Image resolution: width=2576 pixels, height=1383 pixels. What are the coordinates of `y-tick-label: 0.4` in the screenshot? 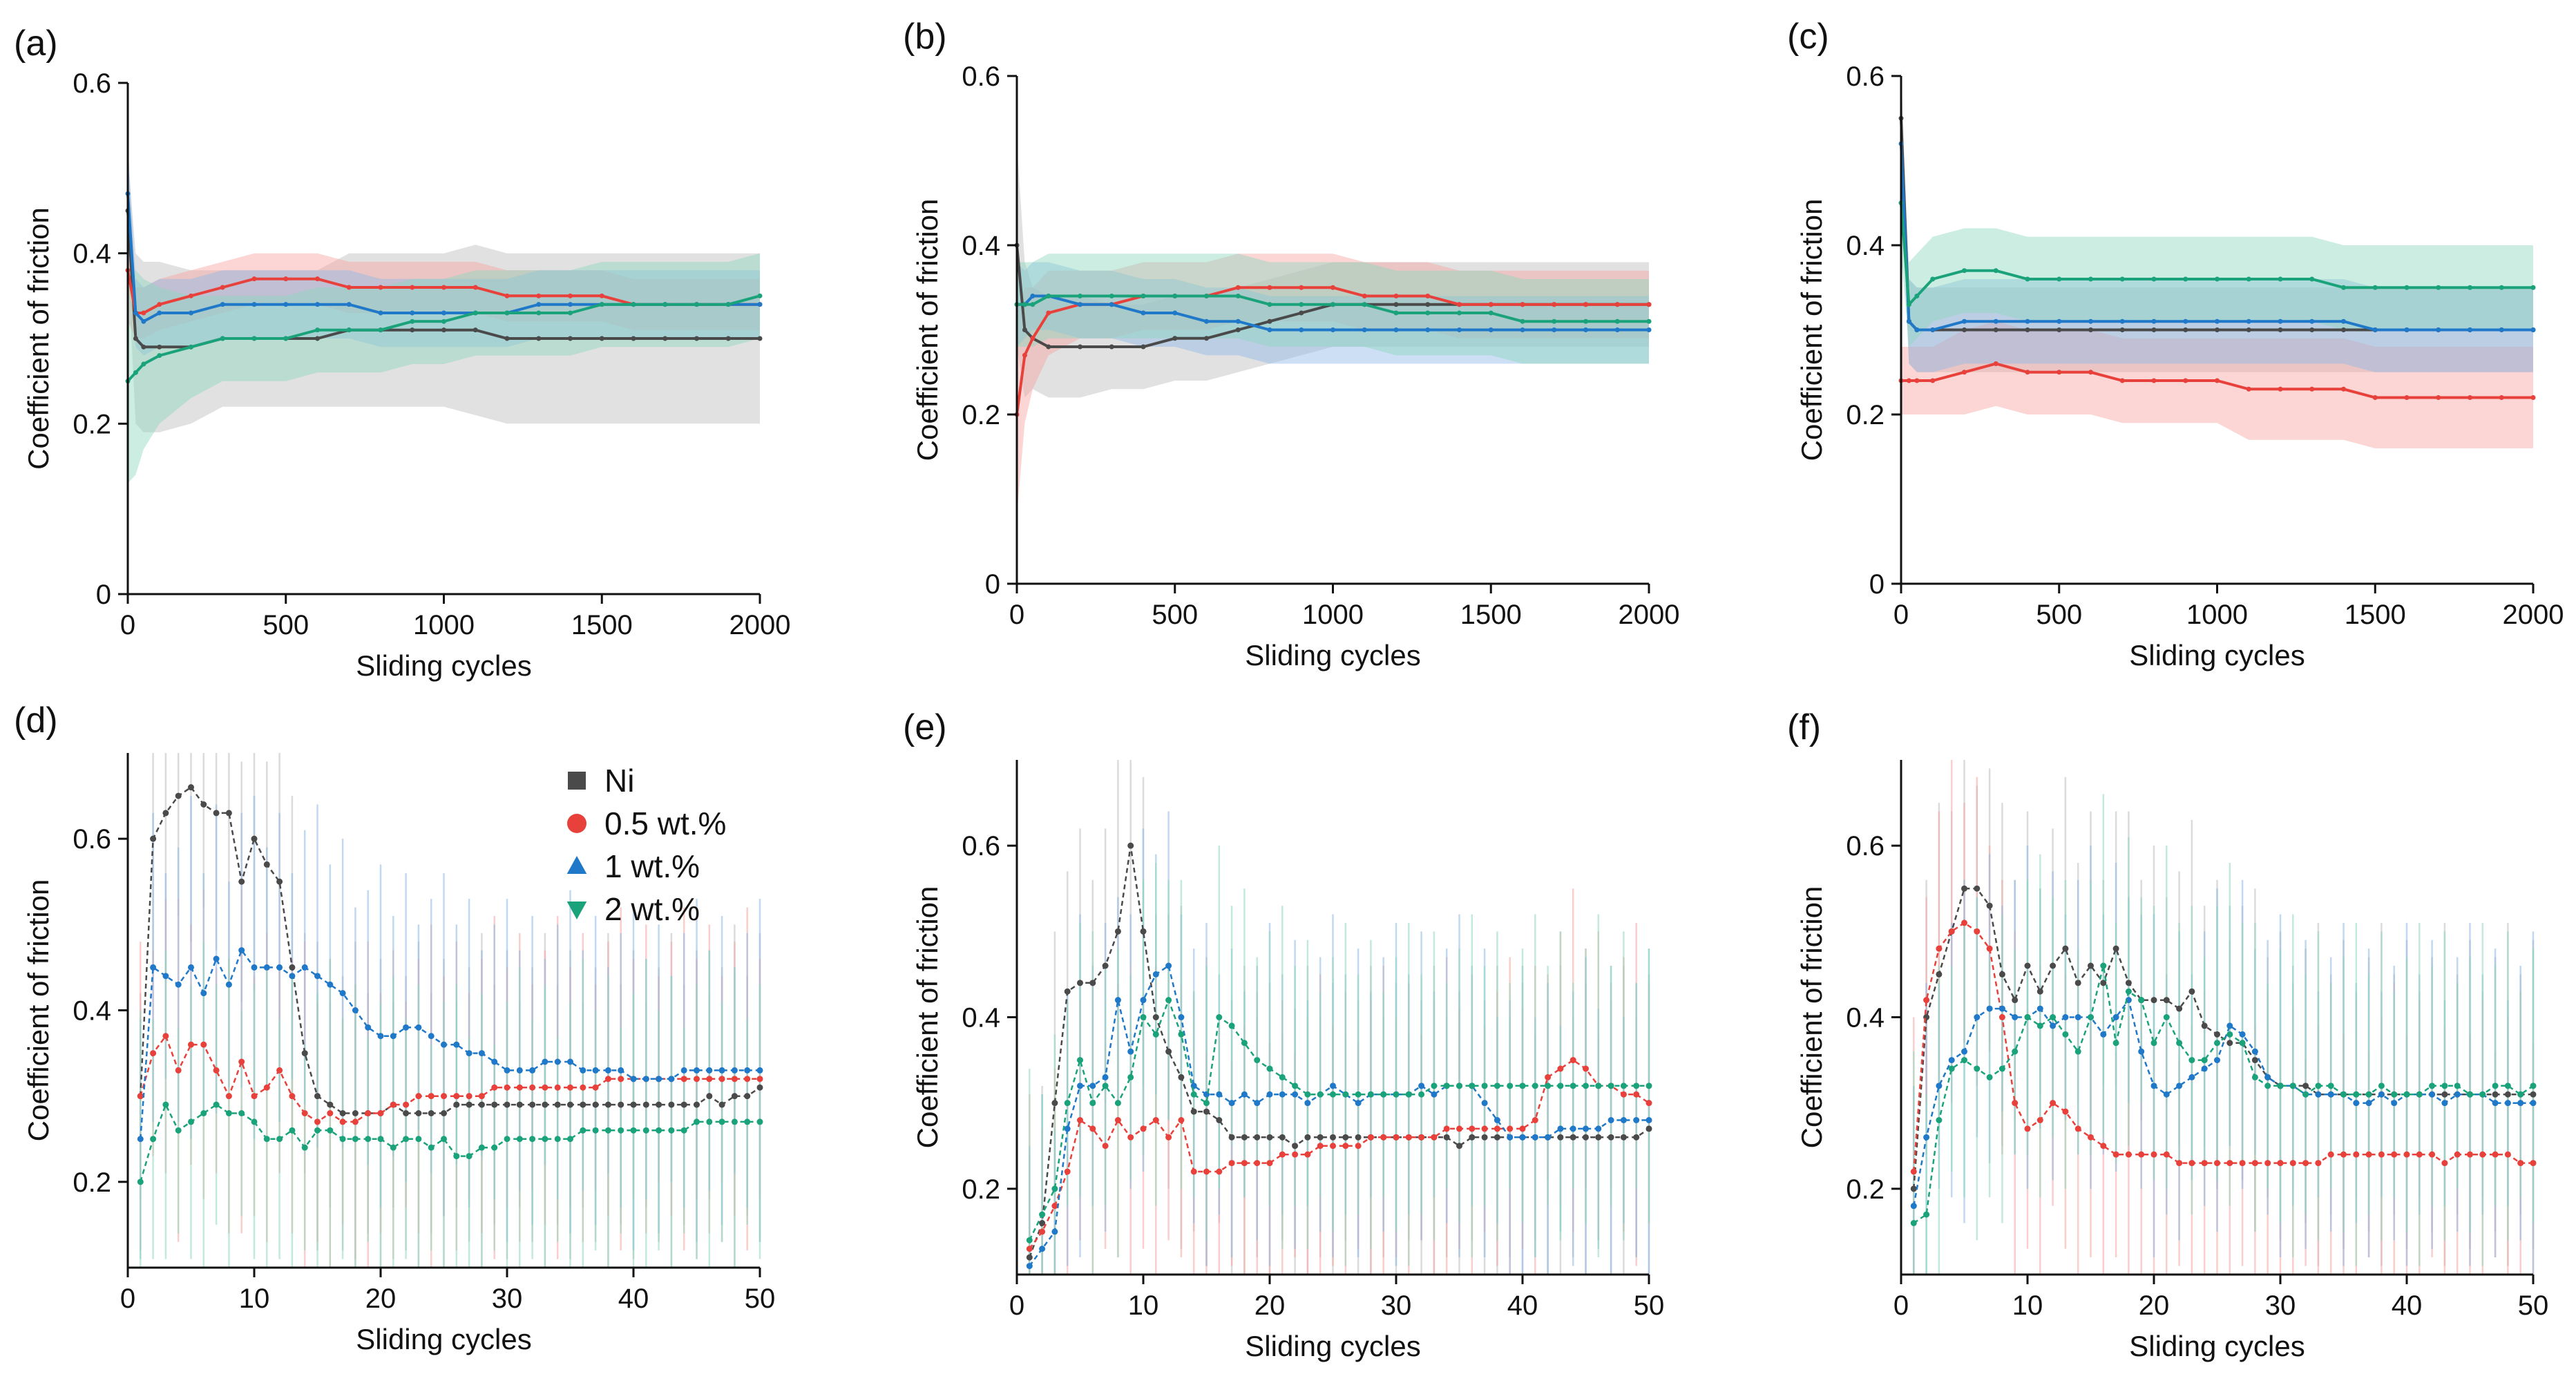 It's located at (981, 1018).